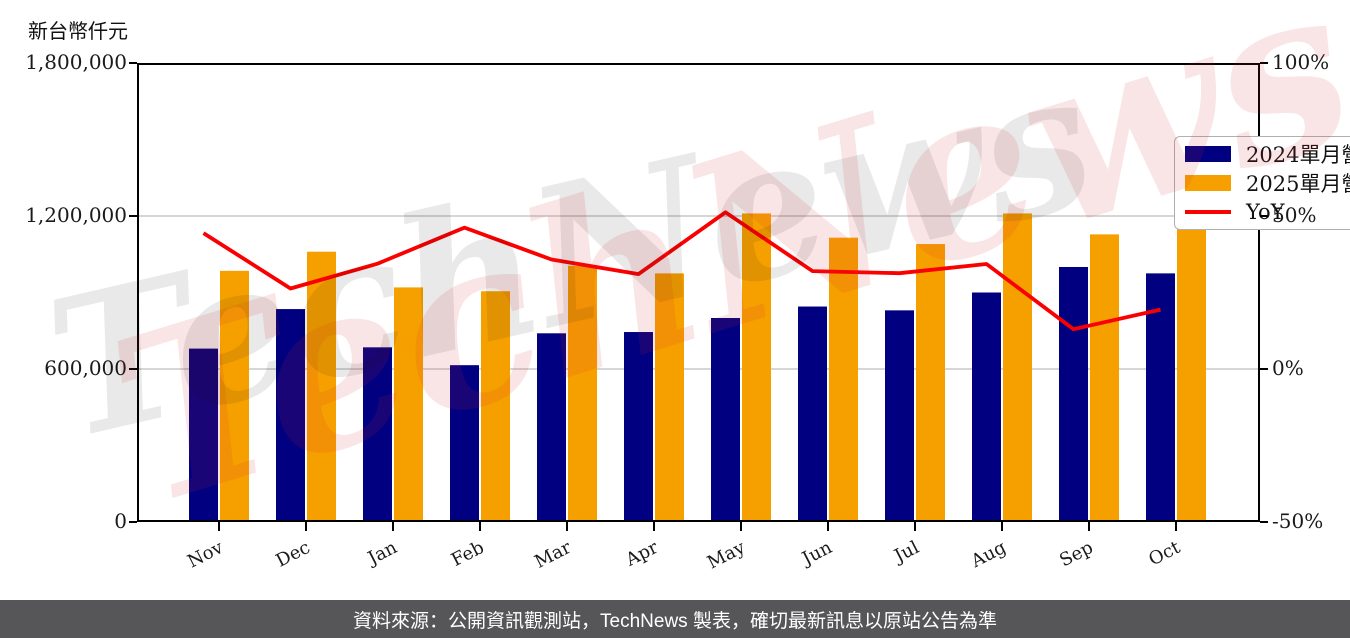  Describe the element at coordinates (817, 553) in the screenshot. I see `x-axis-label-jun: Jun` at that location.